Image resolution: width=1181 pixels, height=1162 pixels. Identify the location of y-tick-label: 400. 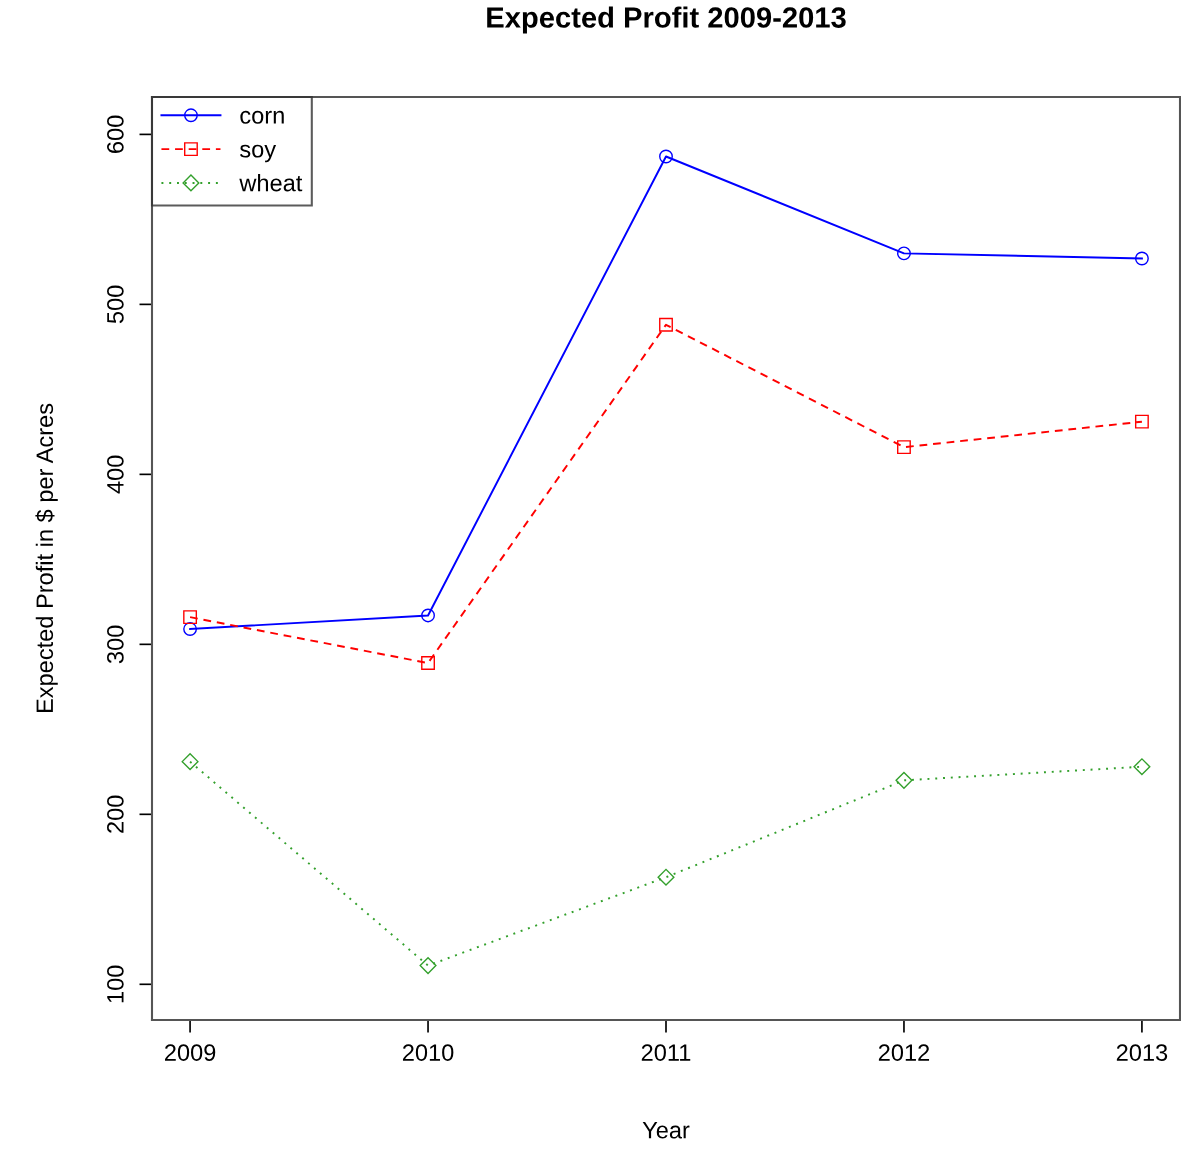
(115, 474).